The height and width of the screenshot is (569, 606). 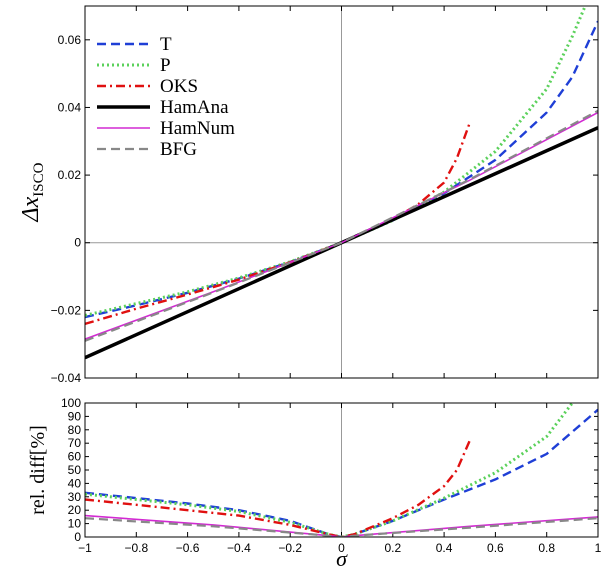 I want to click on bottom-xtick-label: −0.8, so click(x=136, y=548).